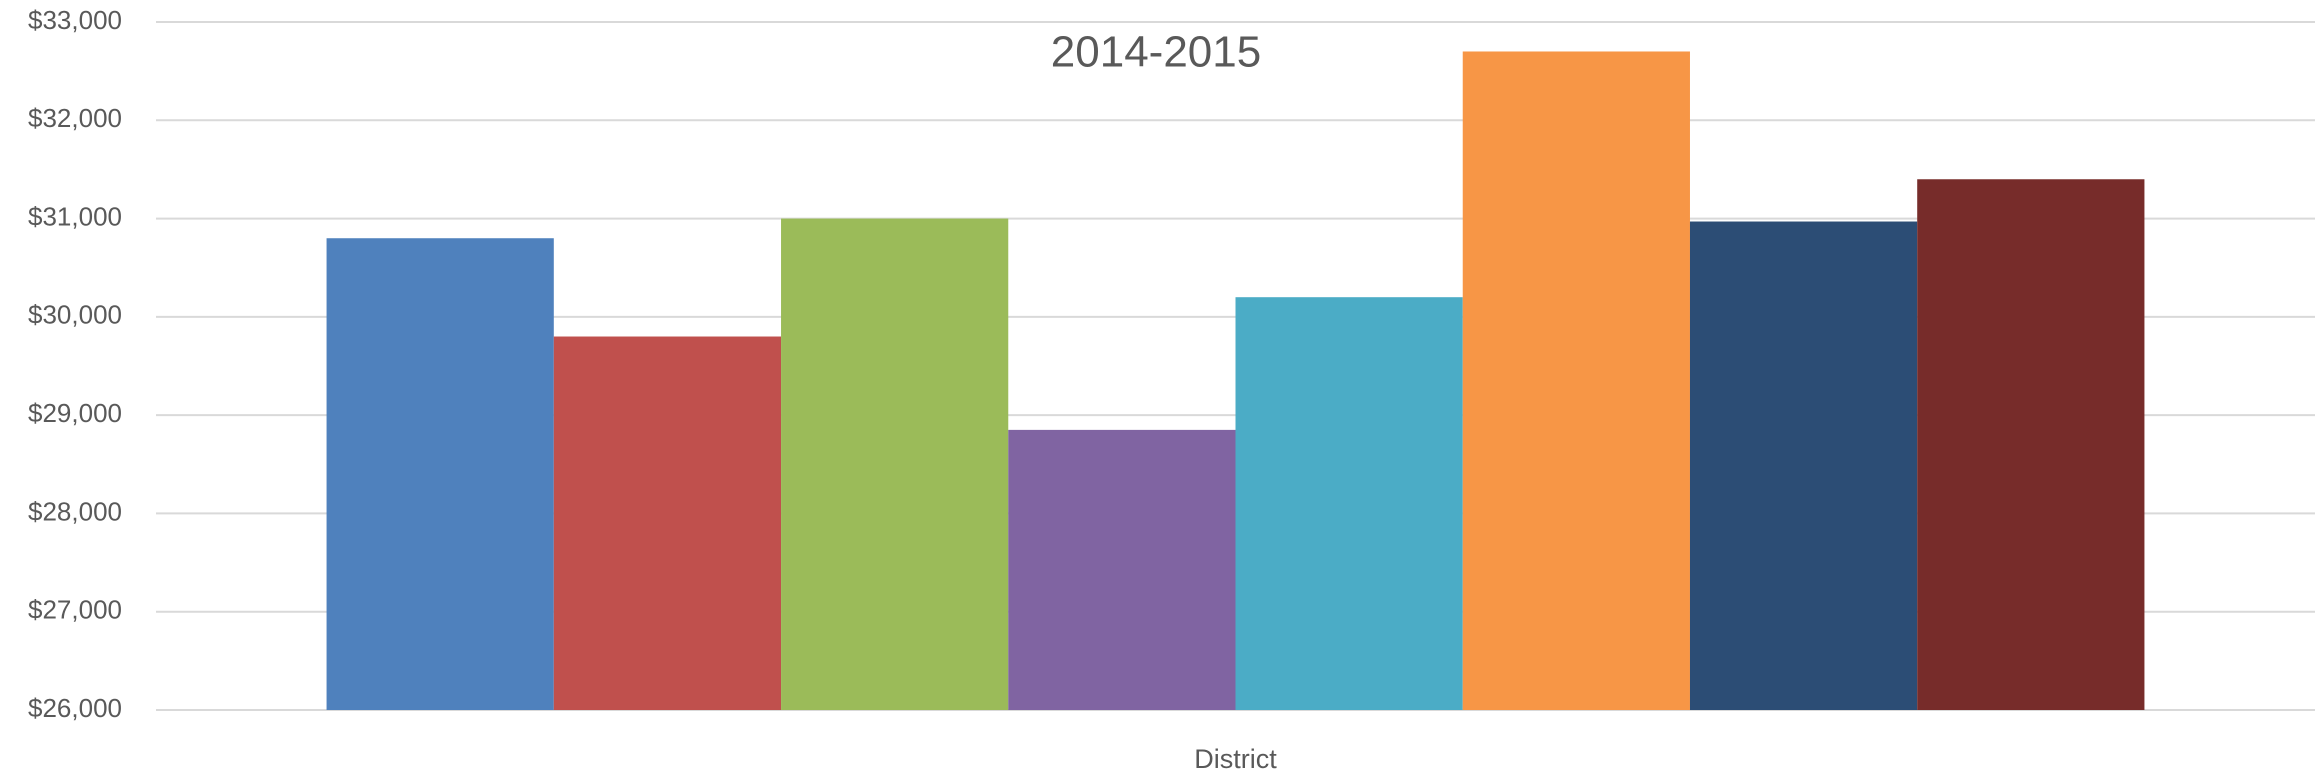 The height and width of the screenshot is (780, 2318). What do you see at coordinates (1156, 52) in the screenshot?
I see `chart-title: 2014-2015` at bounding box center [1156, 52].